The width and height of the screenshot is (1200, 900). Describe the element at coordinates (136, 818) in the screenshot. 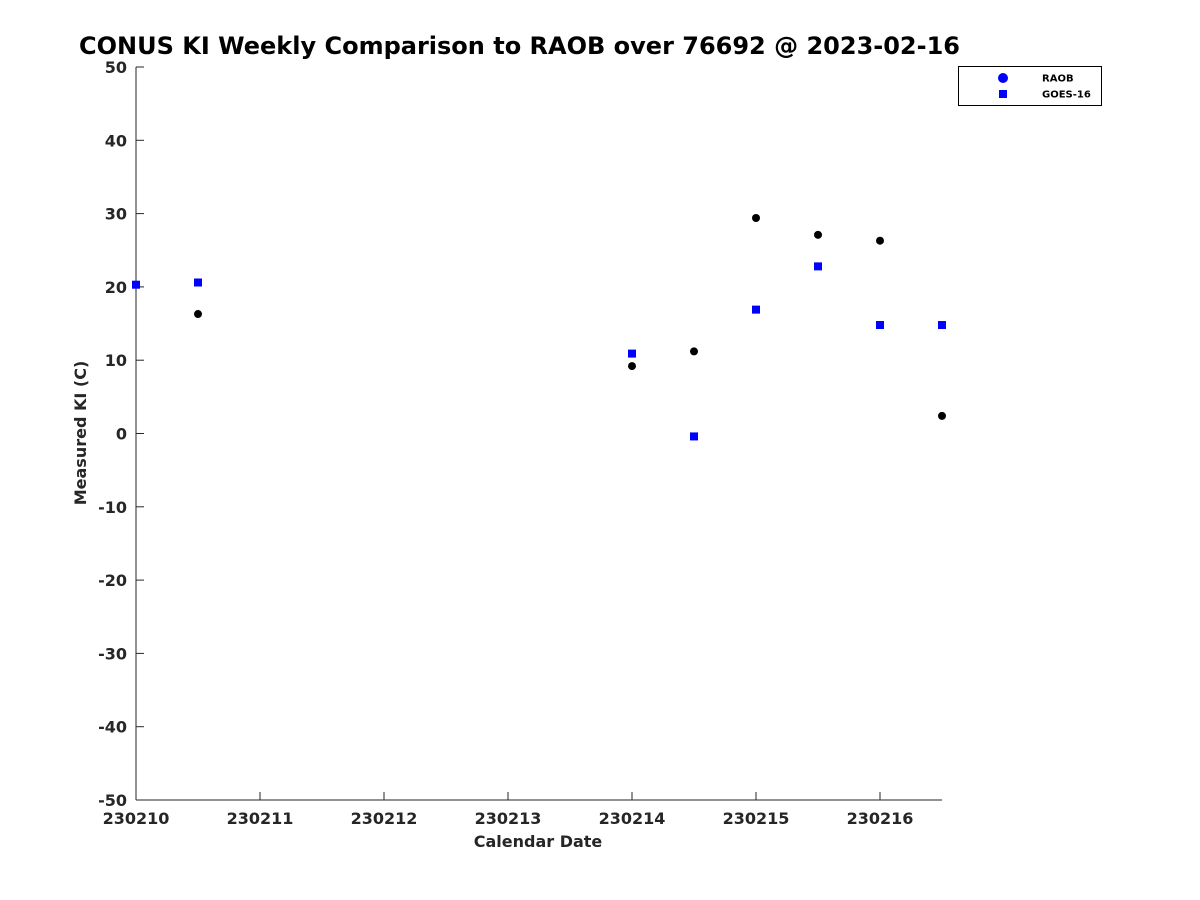

I see `x-tick-label: 230210` at that location.